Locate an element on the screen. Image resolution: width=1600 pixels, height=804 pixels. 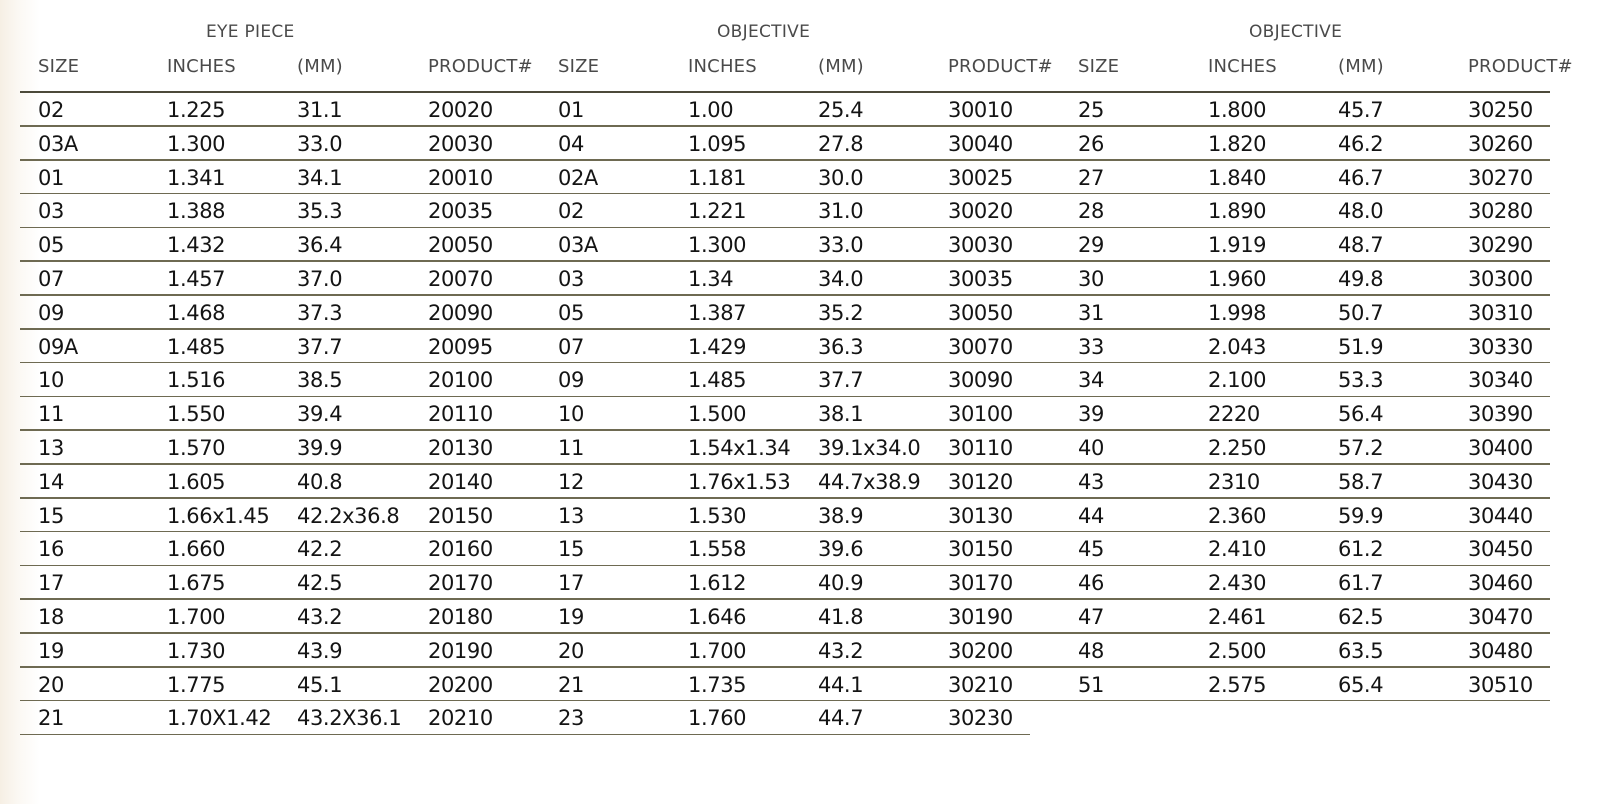
objective-product-cell: 30450 is located at coordinates (1500, 549).